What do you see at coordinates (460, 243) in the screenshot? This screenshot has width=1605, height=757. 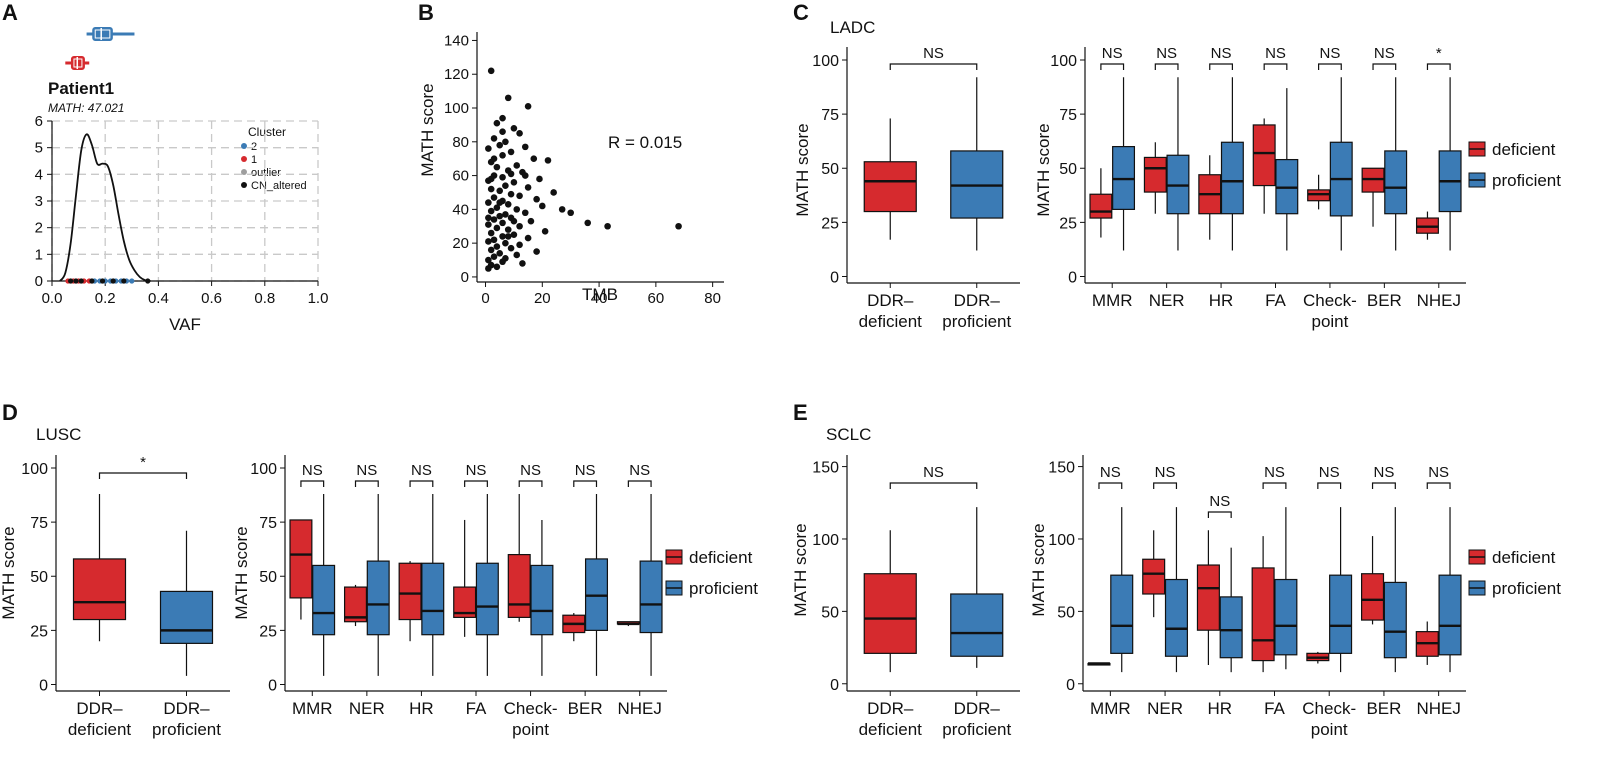 I see `b-y-tick-label: 20` at bounding box center [460, 243].